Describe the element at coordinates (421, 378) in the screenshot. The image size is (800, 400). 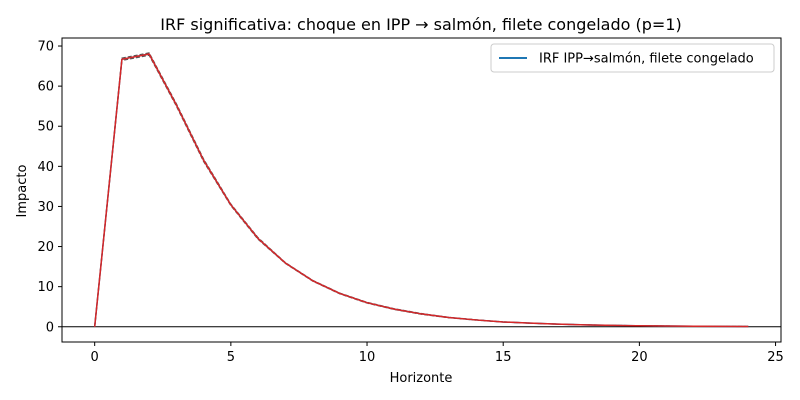
I see `x-axis-label: Horizonte` at that location.